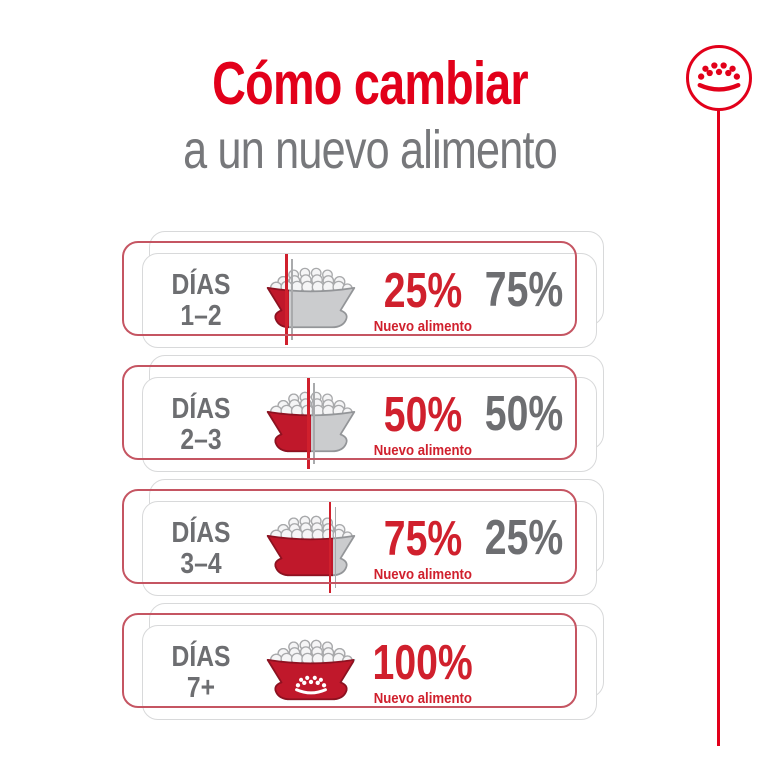 This screenshot has height=780, width=780. Describe the element at coordinates (423, 415) in the screenshot. I see `new-food-percentage: 50%` at that location.